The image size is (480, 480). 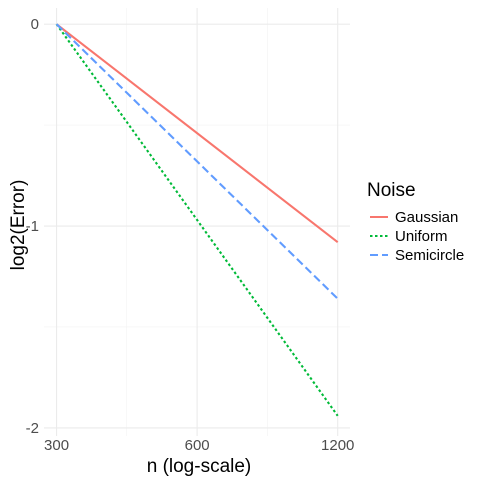 What do you see at coordinates (35, 24) in the screenshot?
I see `y-tick-label: 0` at bounding box center [35, 24].